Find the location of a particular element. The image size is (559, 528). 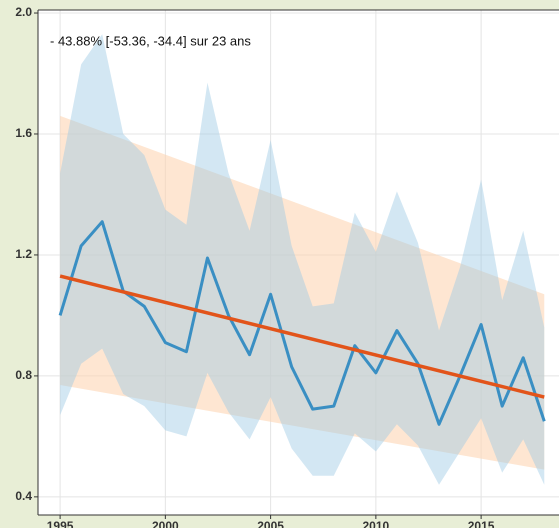

x-tick-label: 2010 is located at coordinates (376, 523).